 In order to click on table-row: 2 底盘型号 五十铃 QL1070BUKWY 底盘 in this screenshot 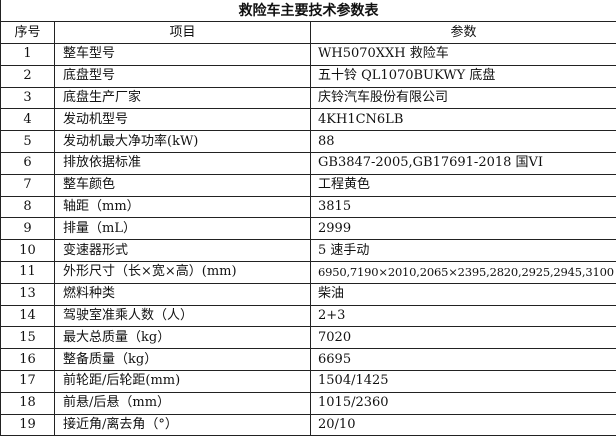, I will do `click(308, 76)`.